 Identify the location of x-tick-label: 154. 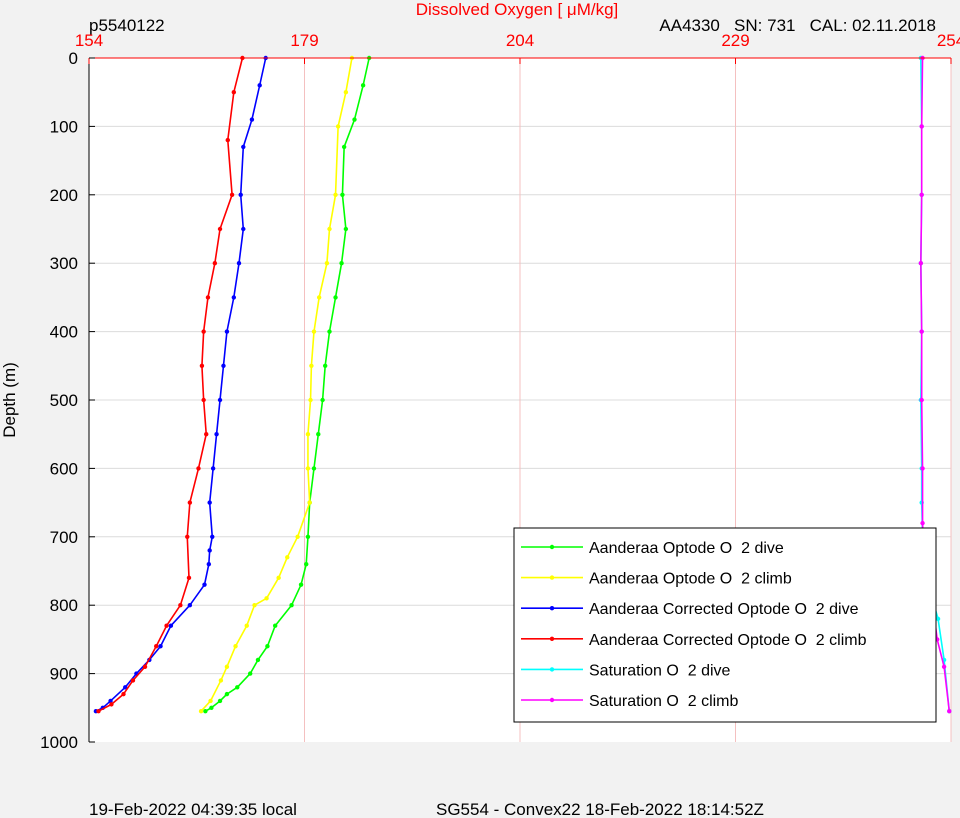
(89, 40).